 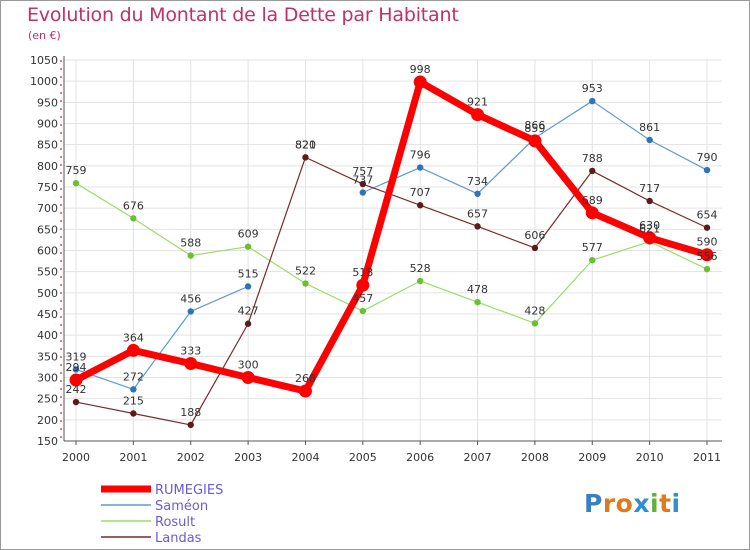 I want to click on x-tick-label: 2003, so click(x=248, y=457).